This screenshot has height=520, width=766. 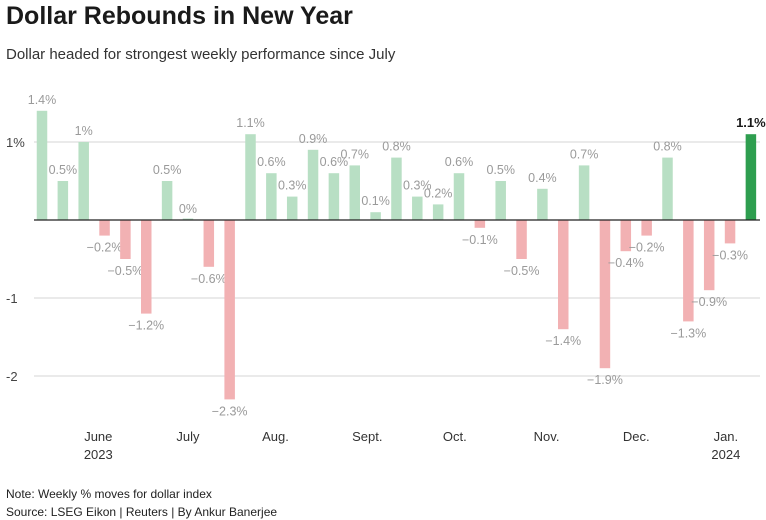 What do you see at coordinates (438, 193) in the screenshot?
I see `bar-value-label: 0.2%` at bounding box center [438, 193].